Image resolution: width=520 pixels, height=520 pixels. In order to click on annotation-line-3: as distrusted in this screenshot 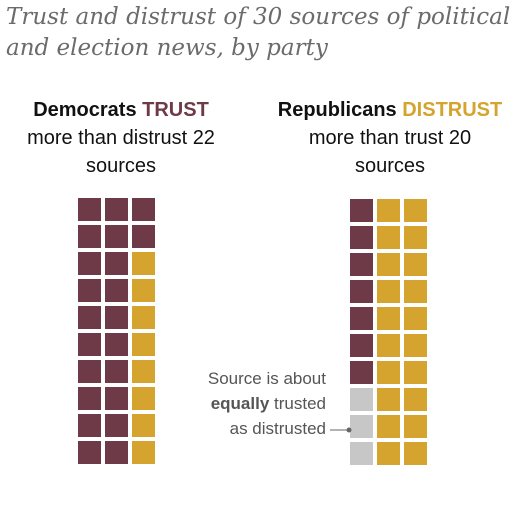, I will do `click(277, 428)`.